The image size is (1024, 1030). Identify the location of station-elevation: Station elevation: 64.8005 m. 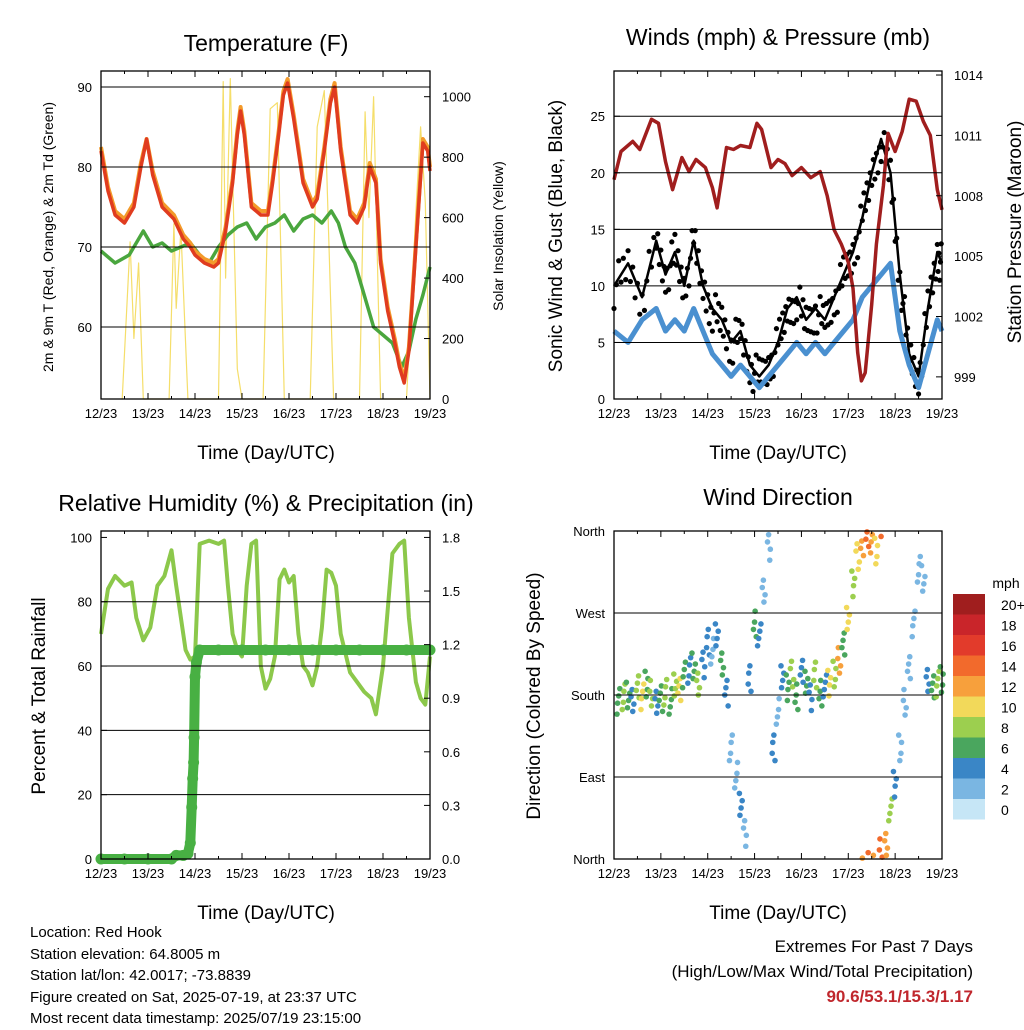
(125, 954).